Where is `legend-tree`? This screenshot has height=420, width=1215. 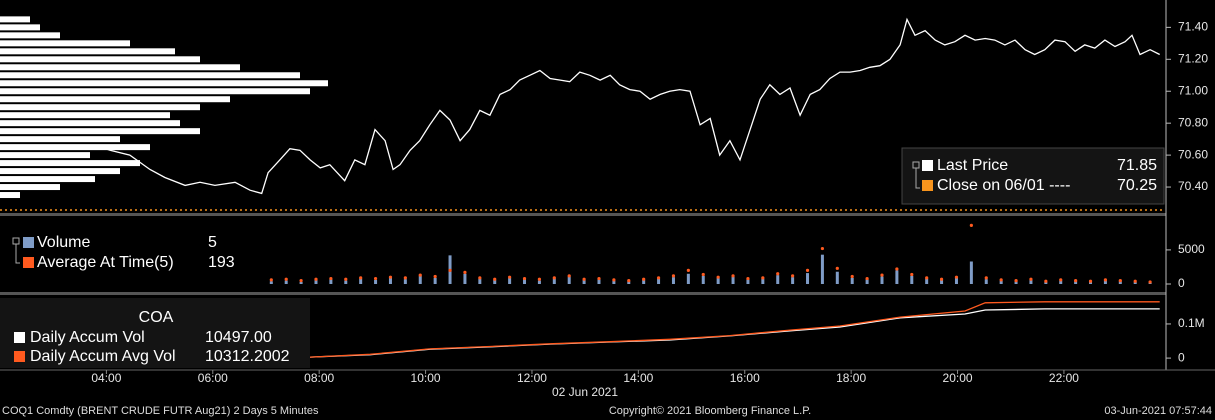 legend-tree is located at coordinates (916, 175).